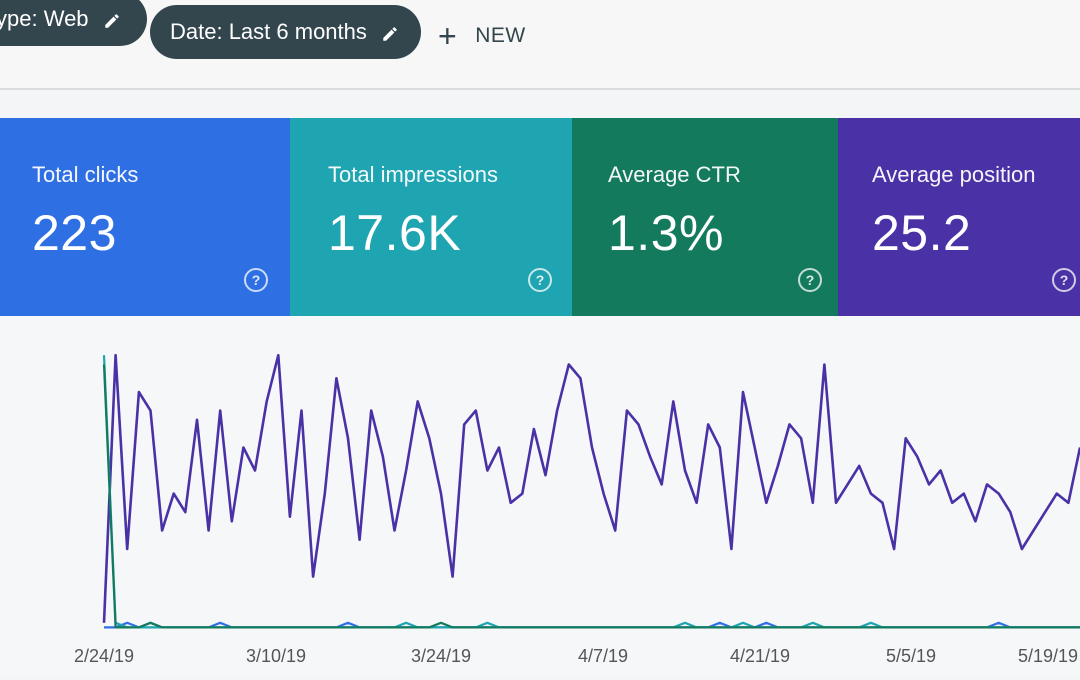 This screenshot has height=680, width=1080. Describe the element at coordinates (85, 174) in the screenshot. I see `metric-label: Total clicks` at that location.